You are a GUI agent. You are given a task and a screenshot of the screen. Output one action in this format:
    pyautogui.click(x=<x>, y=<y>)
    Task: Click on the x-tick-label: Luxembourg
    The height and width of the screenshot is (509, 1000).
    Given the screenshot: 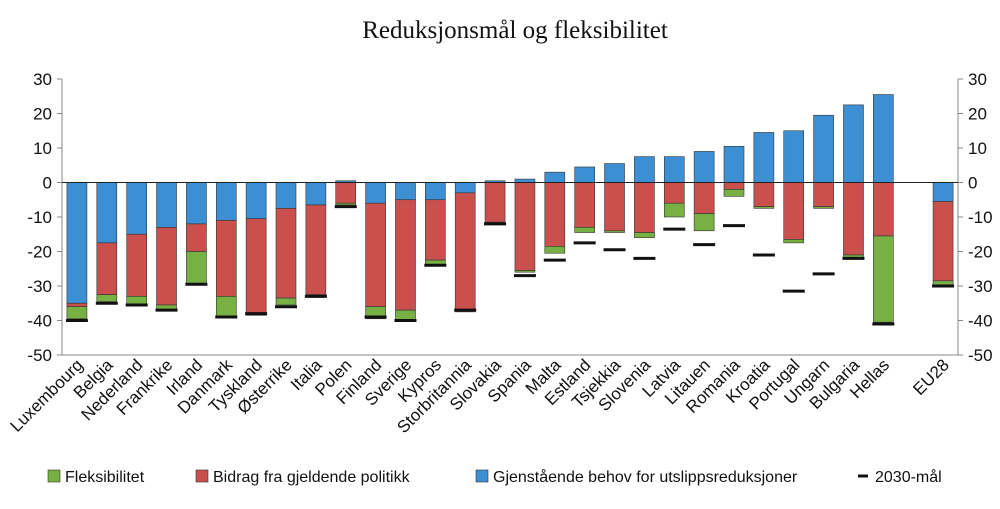 What is the action you would take?
    pyautogui.click(x=46, y=395)
    